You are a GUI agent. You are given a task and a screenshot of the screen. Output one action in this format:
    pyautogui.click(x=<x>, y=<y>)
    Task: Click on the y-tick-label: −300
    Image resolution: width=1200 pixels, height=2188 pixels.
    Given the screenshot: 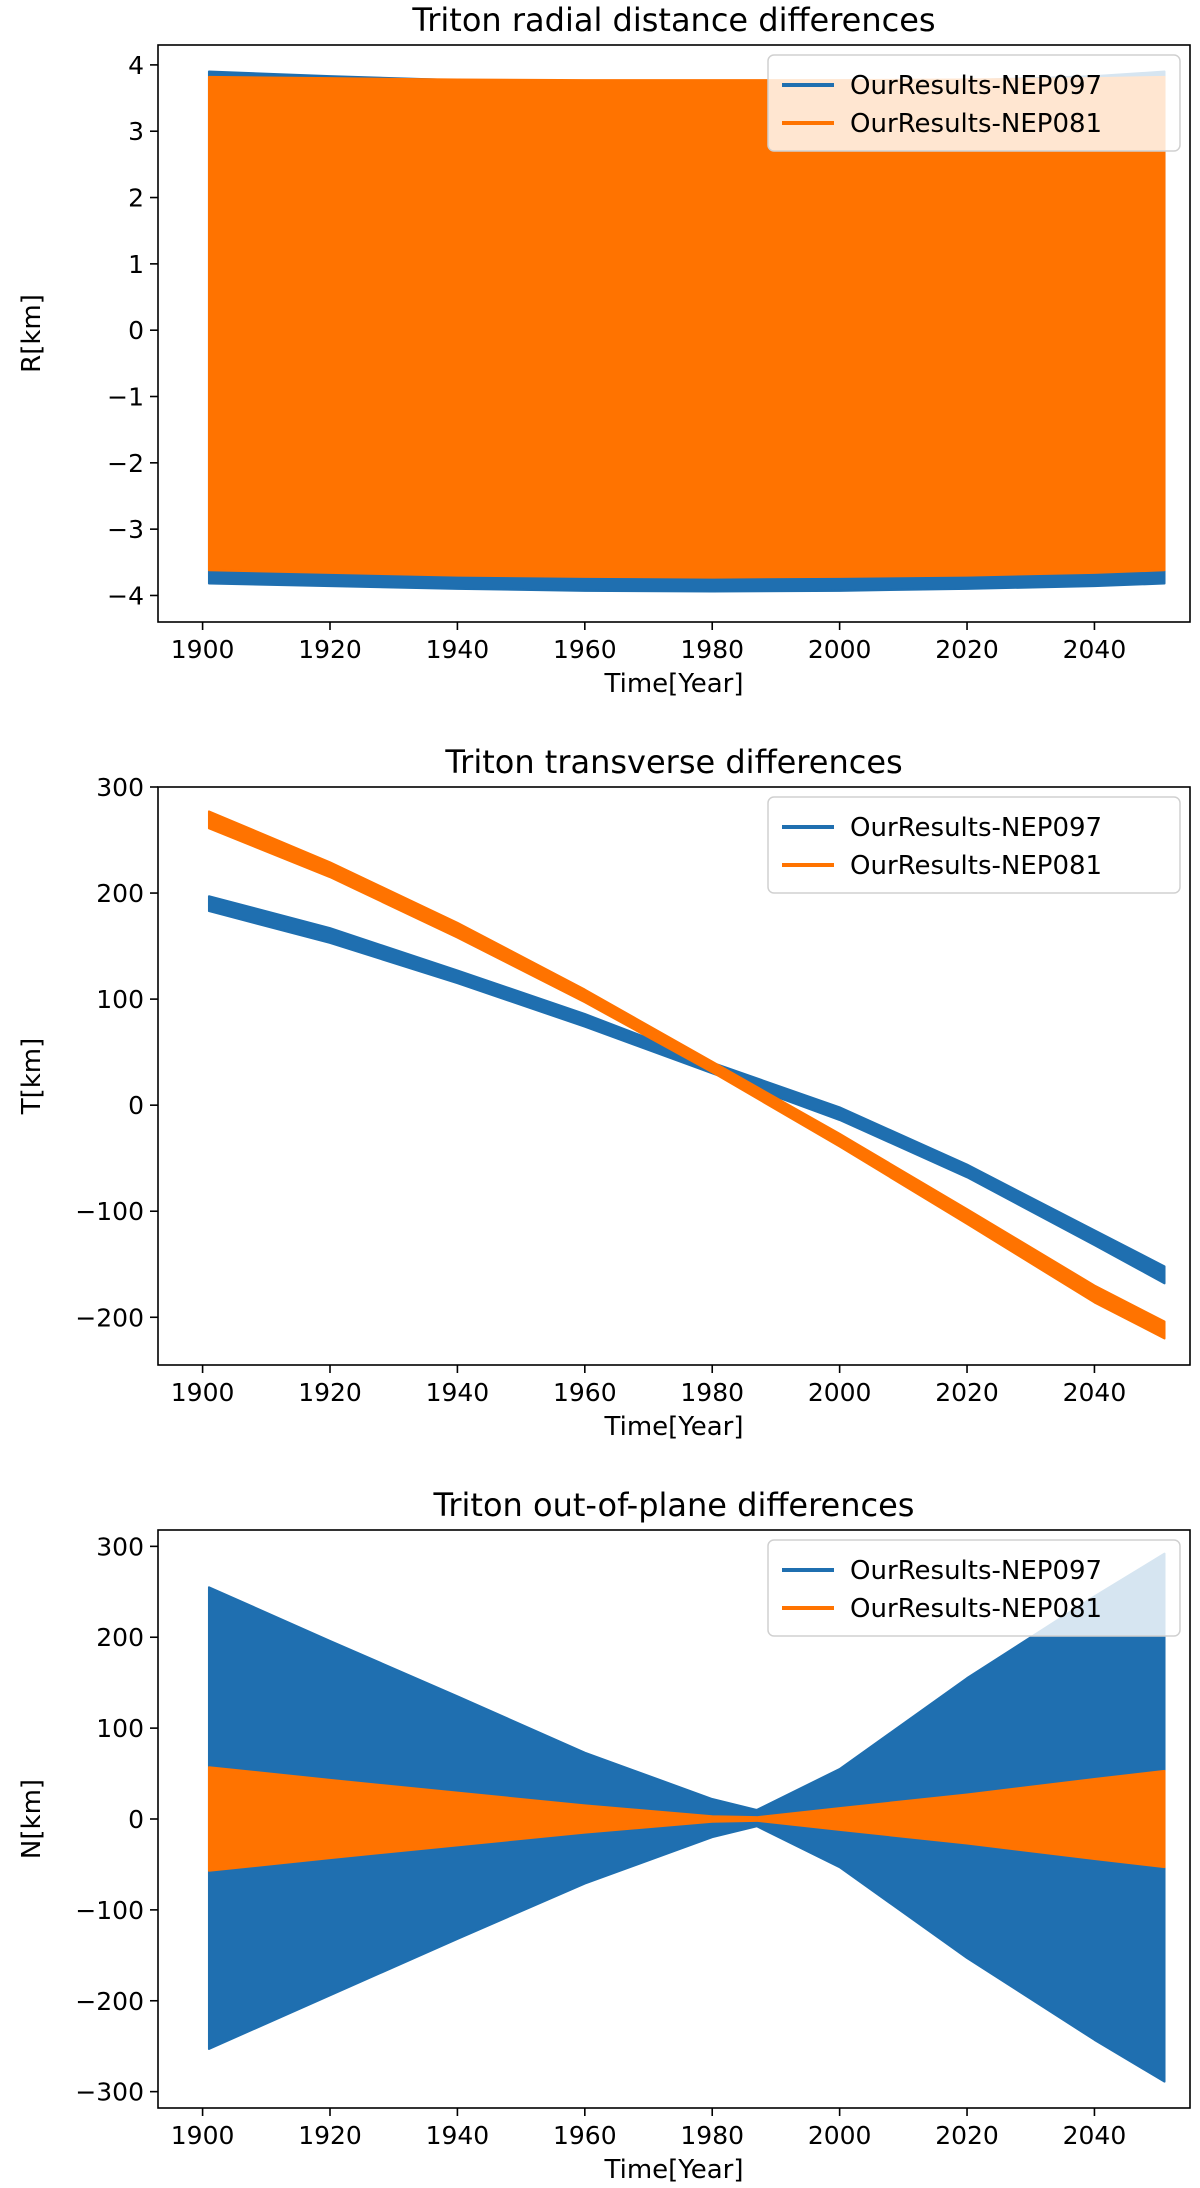 What is the action you would take?
    pyautogui.click(x=109, y=2092)
    